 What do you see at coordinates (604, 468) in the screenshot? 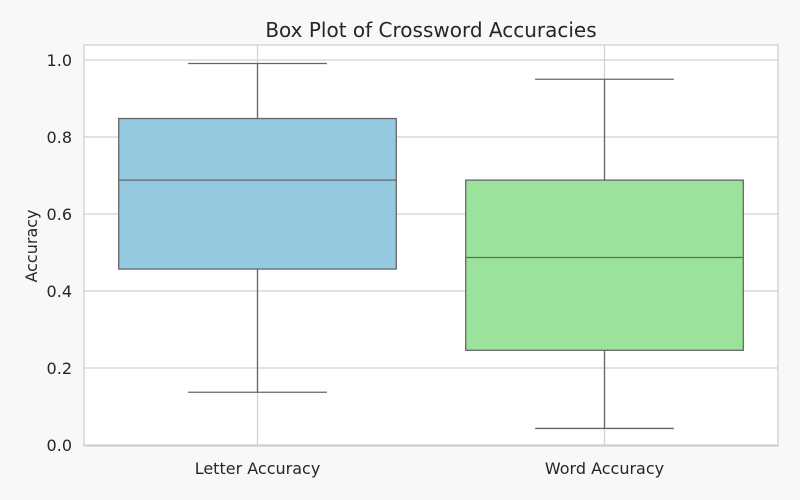
I see `x-tick-label: Word Accuracy` at bounding box center [604, 468].